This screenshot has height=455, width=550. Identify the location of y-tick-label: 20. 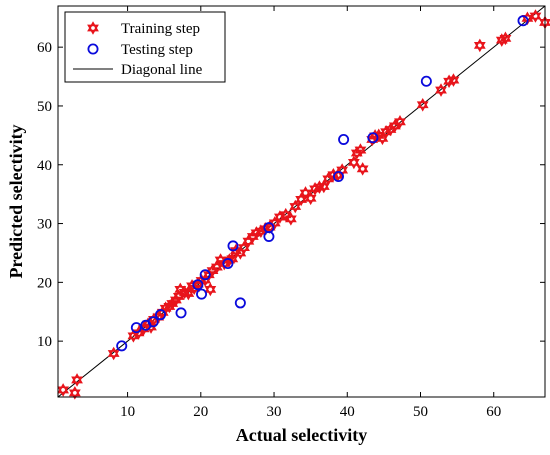
(44, 283).